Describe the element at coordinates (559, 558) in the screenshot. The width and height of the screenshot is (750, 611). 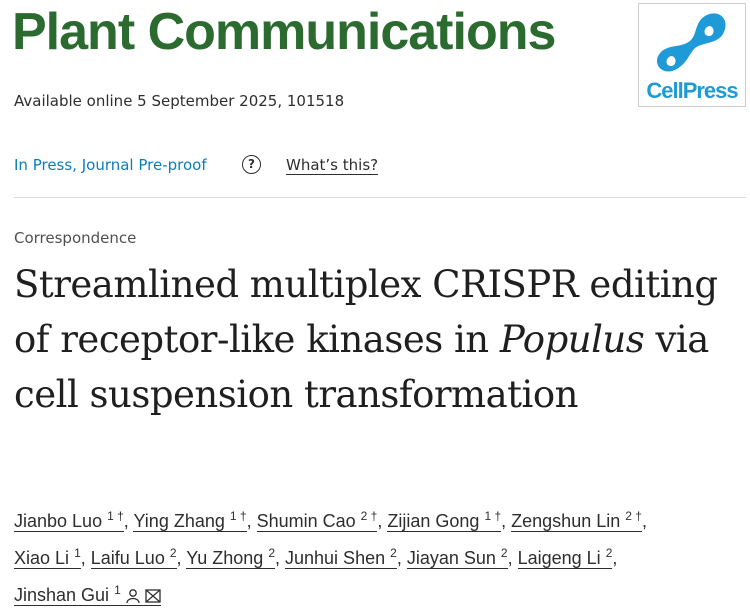
I see `author-name: Laigeng Li` at that location.